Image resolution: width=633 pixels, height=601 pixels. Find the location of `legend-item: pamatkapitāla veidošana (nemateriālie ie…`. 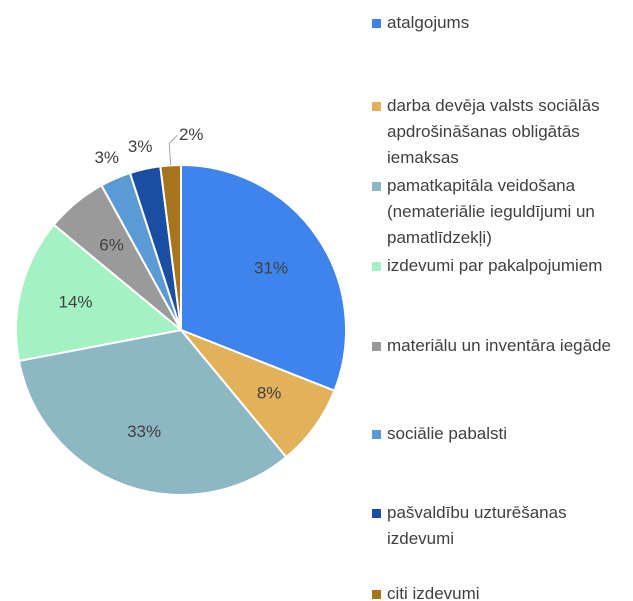

legend-item: pamatkapitāla veidošana (nemateriālie ie… is located at coordinates (499, 212).